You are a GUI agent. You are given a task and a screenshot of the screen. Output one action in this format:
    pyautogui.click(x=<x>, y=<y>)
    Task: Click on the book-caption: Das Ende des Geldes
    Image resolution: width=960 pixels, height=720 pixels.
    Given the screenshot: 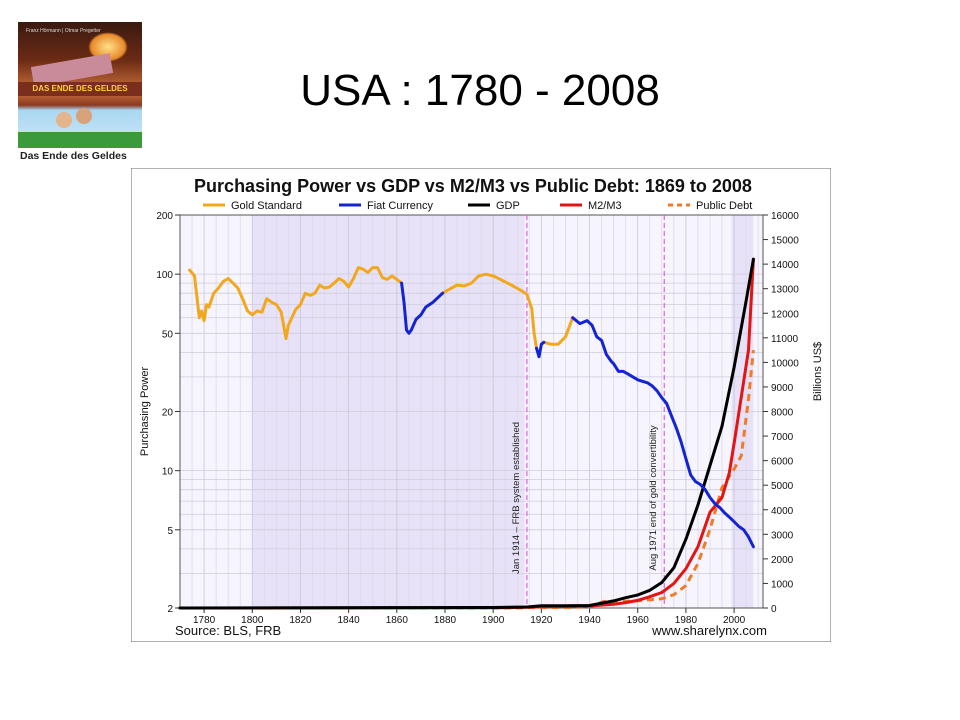 What is the action you would take?
    pyautogui.click(x=73, y=156)
    